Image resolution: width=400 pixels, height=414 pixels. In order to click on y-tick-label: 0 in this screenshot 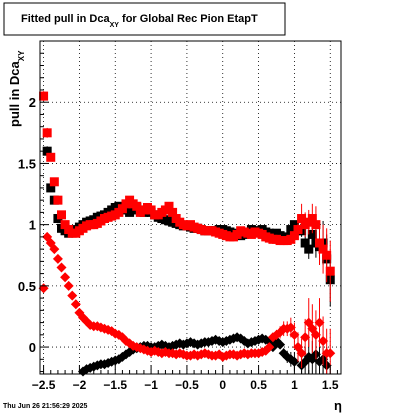, I will do `click(32, 347)`.